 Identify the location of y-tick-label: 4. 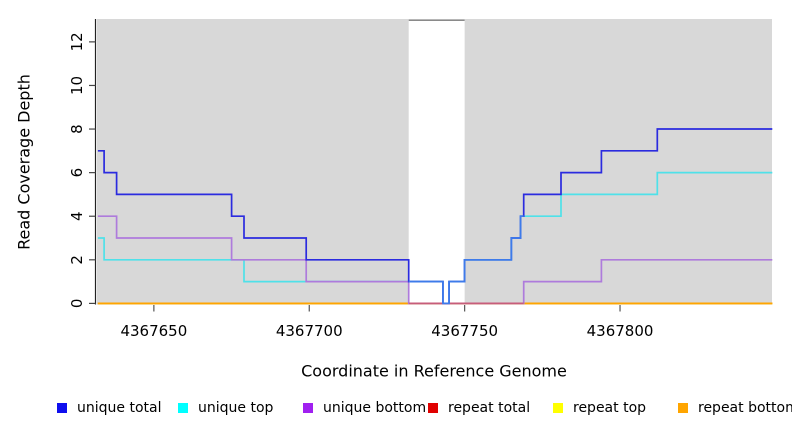
(77, 216).